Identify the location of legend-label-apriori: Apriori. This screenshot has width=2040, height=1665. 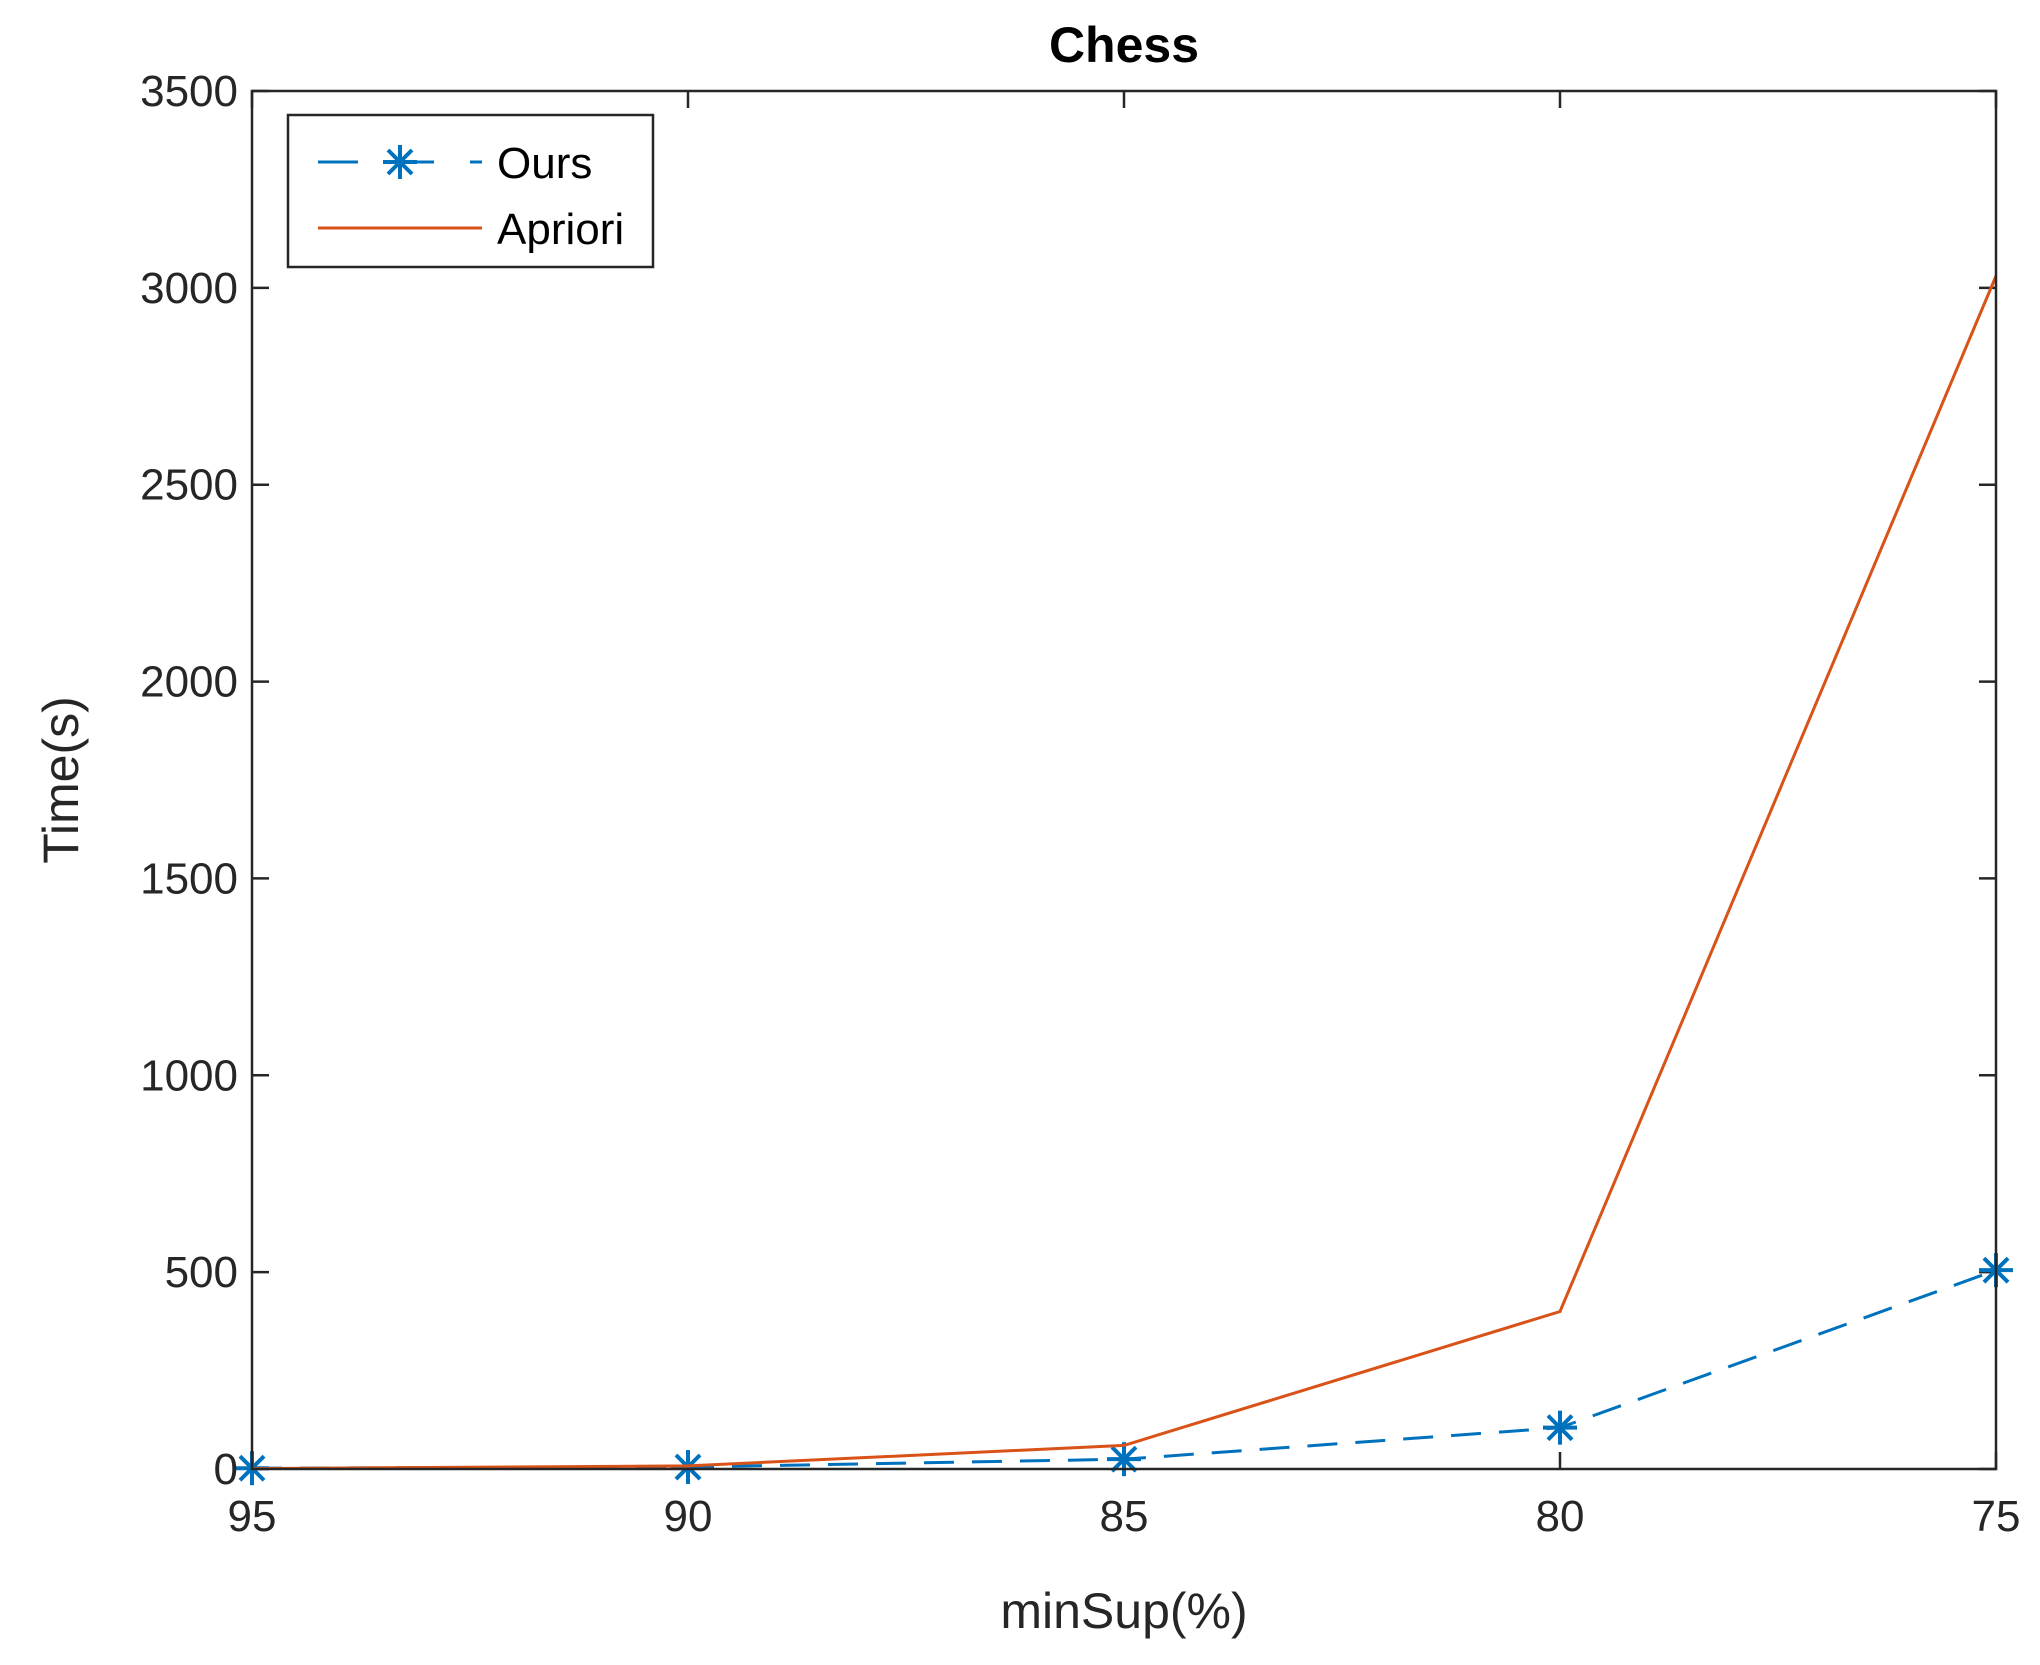
(560, 229).